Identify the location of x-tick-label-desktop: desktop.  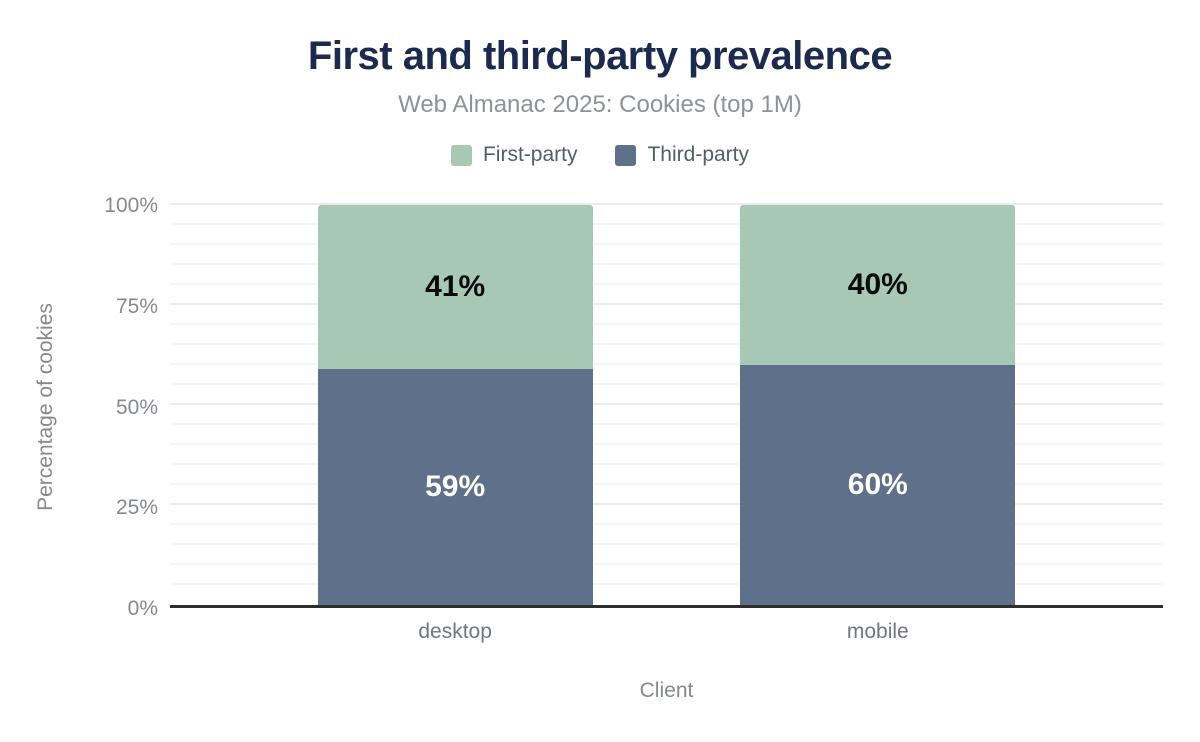
(455, 631).